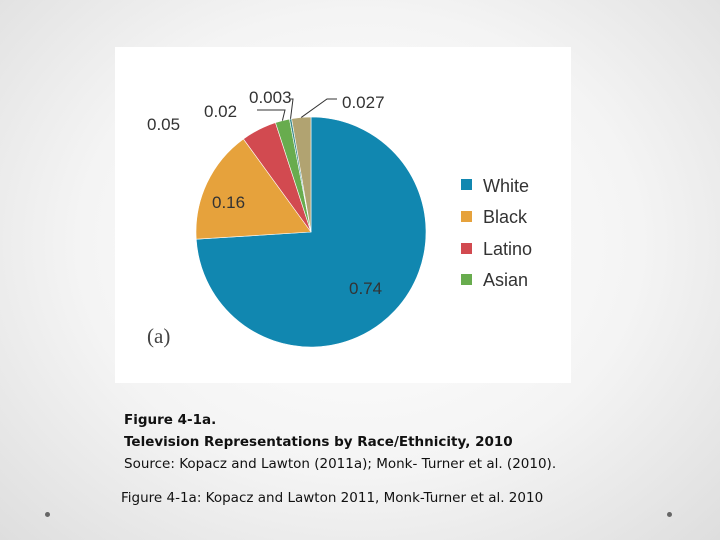  What do you see at coordinates (669, 514) in the screenshot?
I see `decorative-dot-right` at bounding box center [669, 514].